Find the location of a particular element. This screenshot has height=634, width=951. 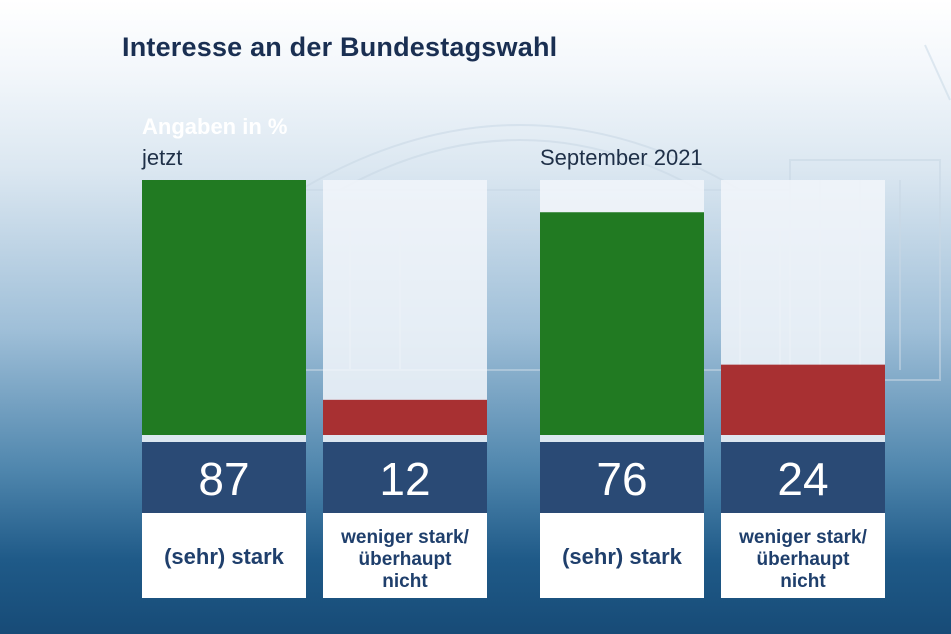

bar-gap-september-2021-weniger is located at coordinates (803, 438).